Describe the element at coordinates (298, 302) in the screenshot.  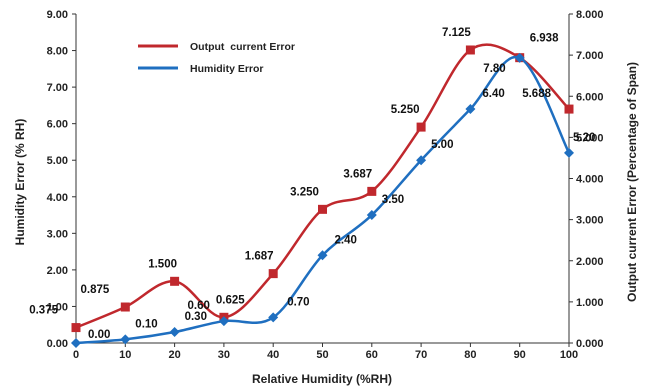
I see `data-label-humidity-error: 0.70` at that location.